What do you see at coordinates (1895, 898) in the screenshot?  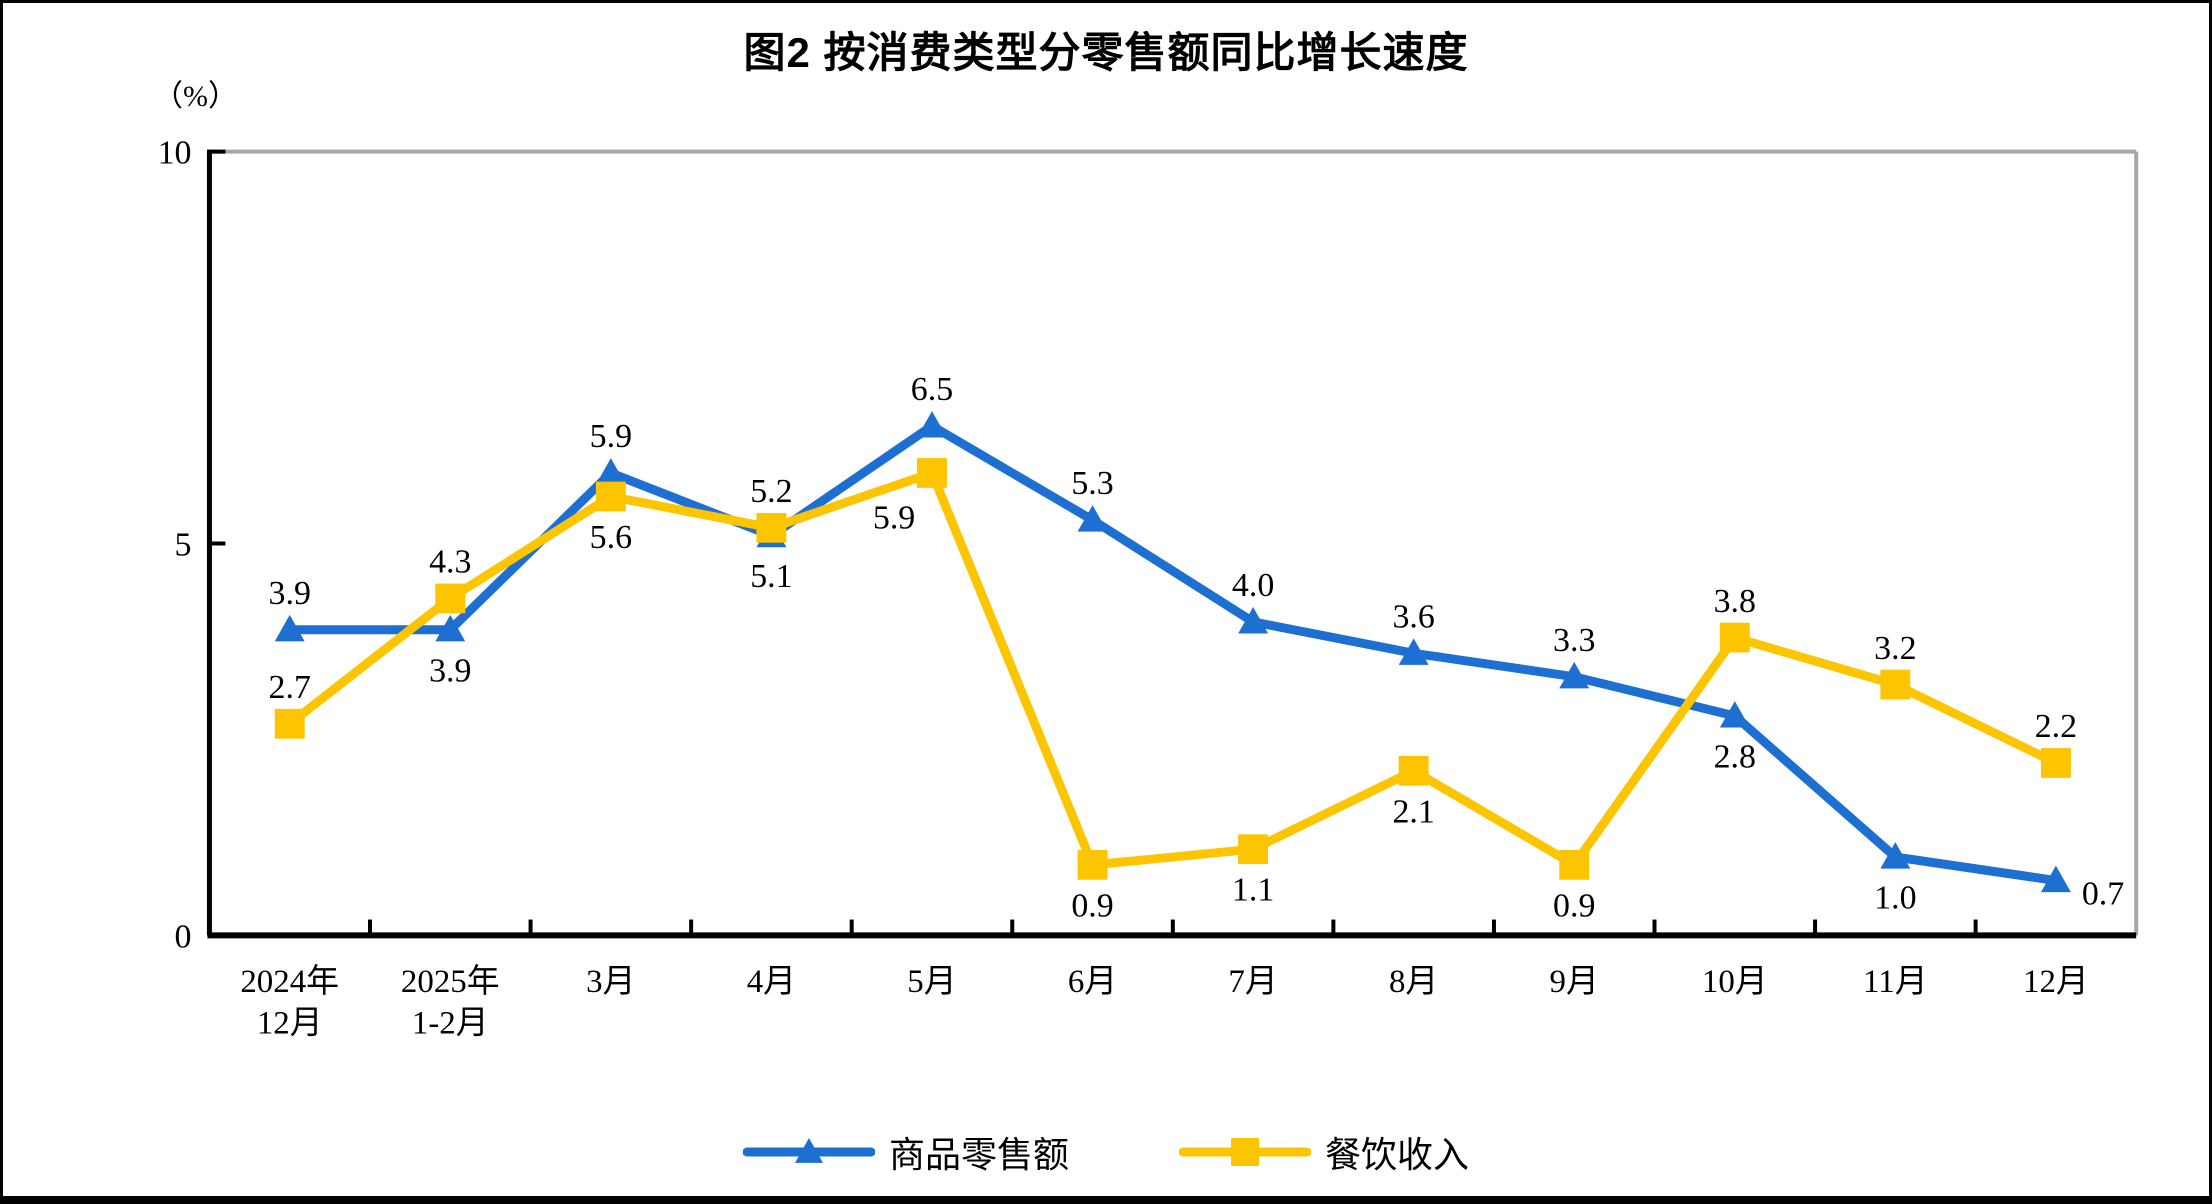 I see `data-value-label: 1.0` at bounding box center [1895, 898].